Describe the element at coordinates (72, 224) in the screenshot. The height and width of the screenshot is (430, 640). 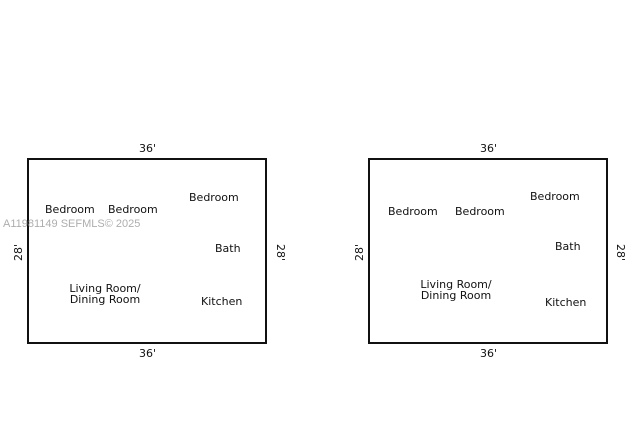
I see `watermark: A11981149 SEFMLS© 2025` at that location.